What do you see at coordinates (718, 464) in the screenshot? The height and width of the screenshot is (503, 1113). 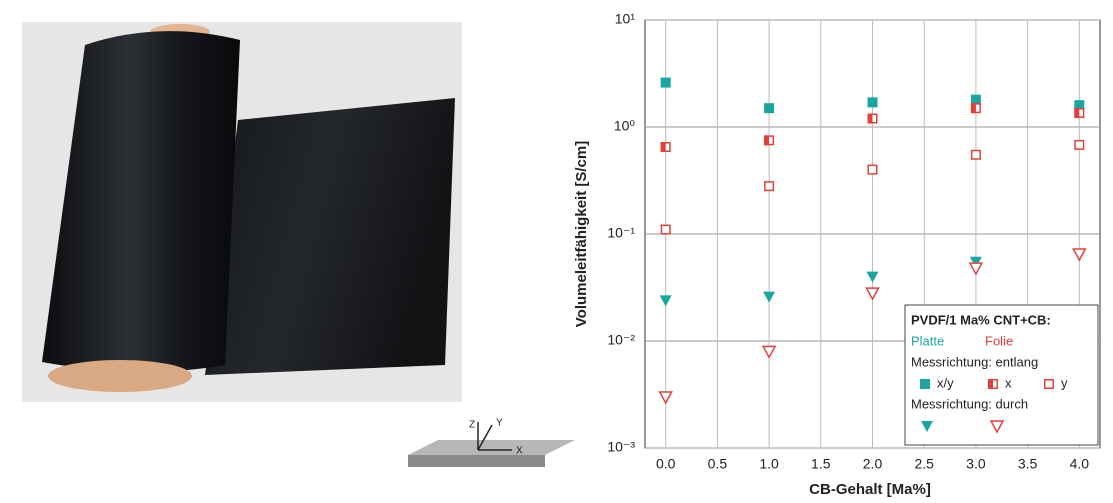 I see `x-tick-label: 0.5` at bounding box center [718, 464].